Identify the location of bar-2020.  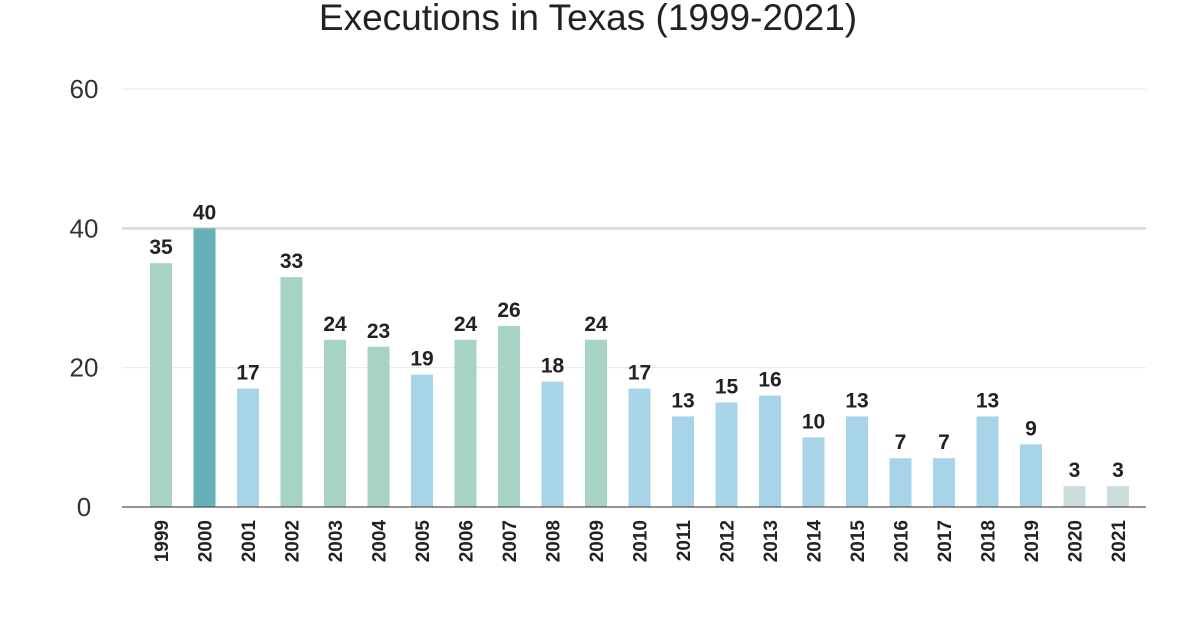
(1074, 496).